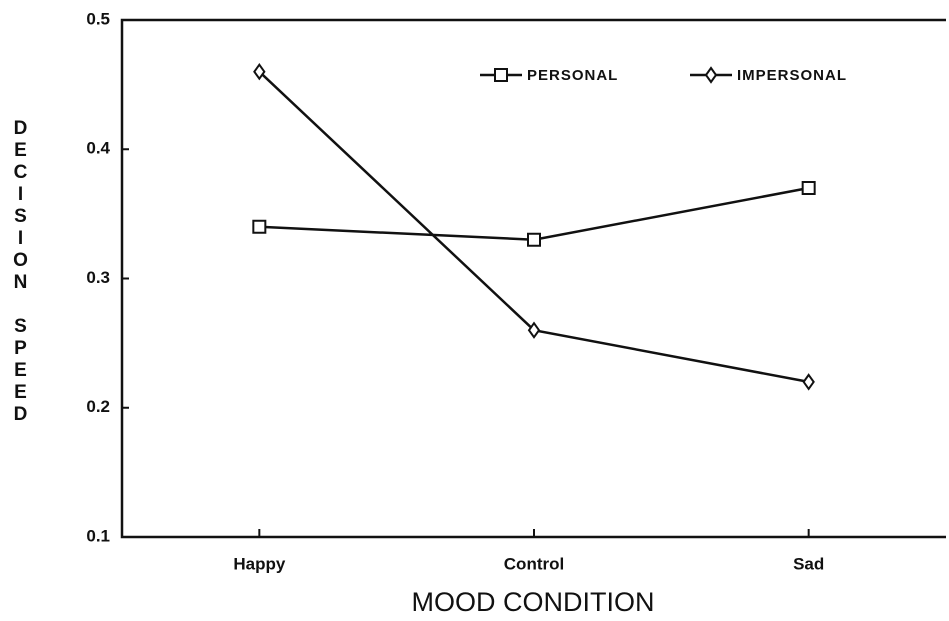 This screenshot has height=621, width=949. I want to click on x-tick-label: Happy, so click(259, 563).